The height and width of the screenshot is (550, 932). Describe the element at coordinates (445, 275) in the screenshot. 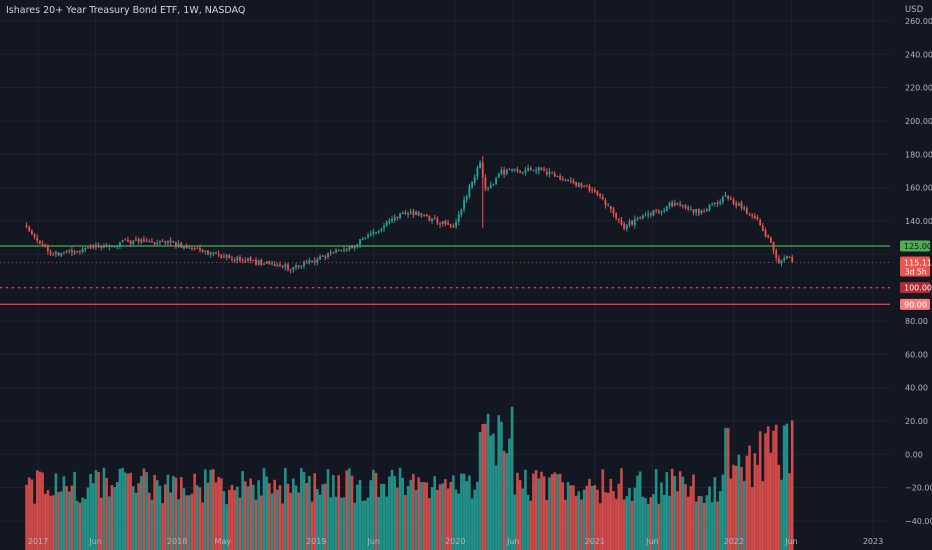

I see `horizontal-levels` at that location.